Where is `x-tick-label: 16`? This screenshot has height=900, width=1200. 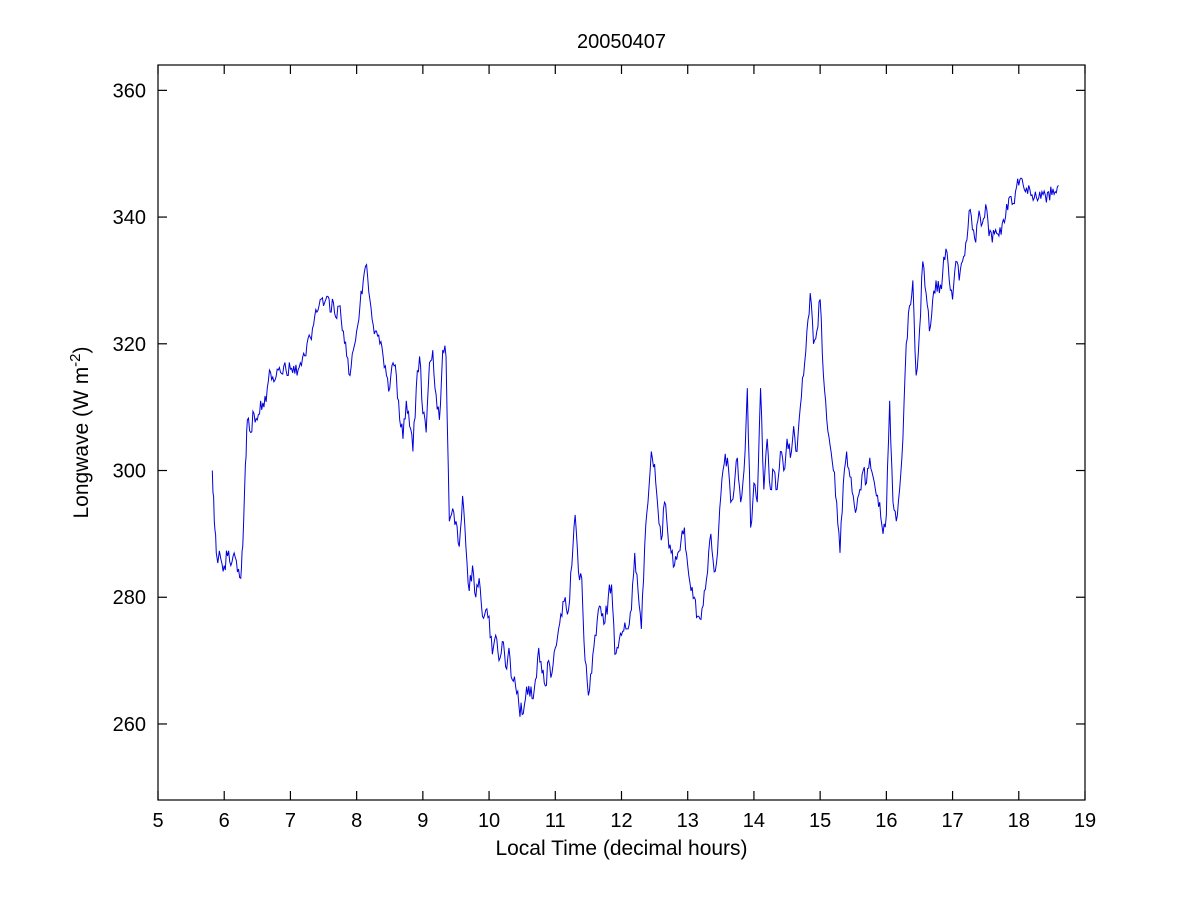
x-tick-label: 16 is located at coordinates (886, 821).